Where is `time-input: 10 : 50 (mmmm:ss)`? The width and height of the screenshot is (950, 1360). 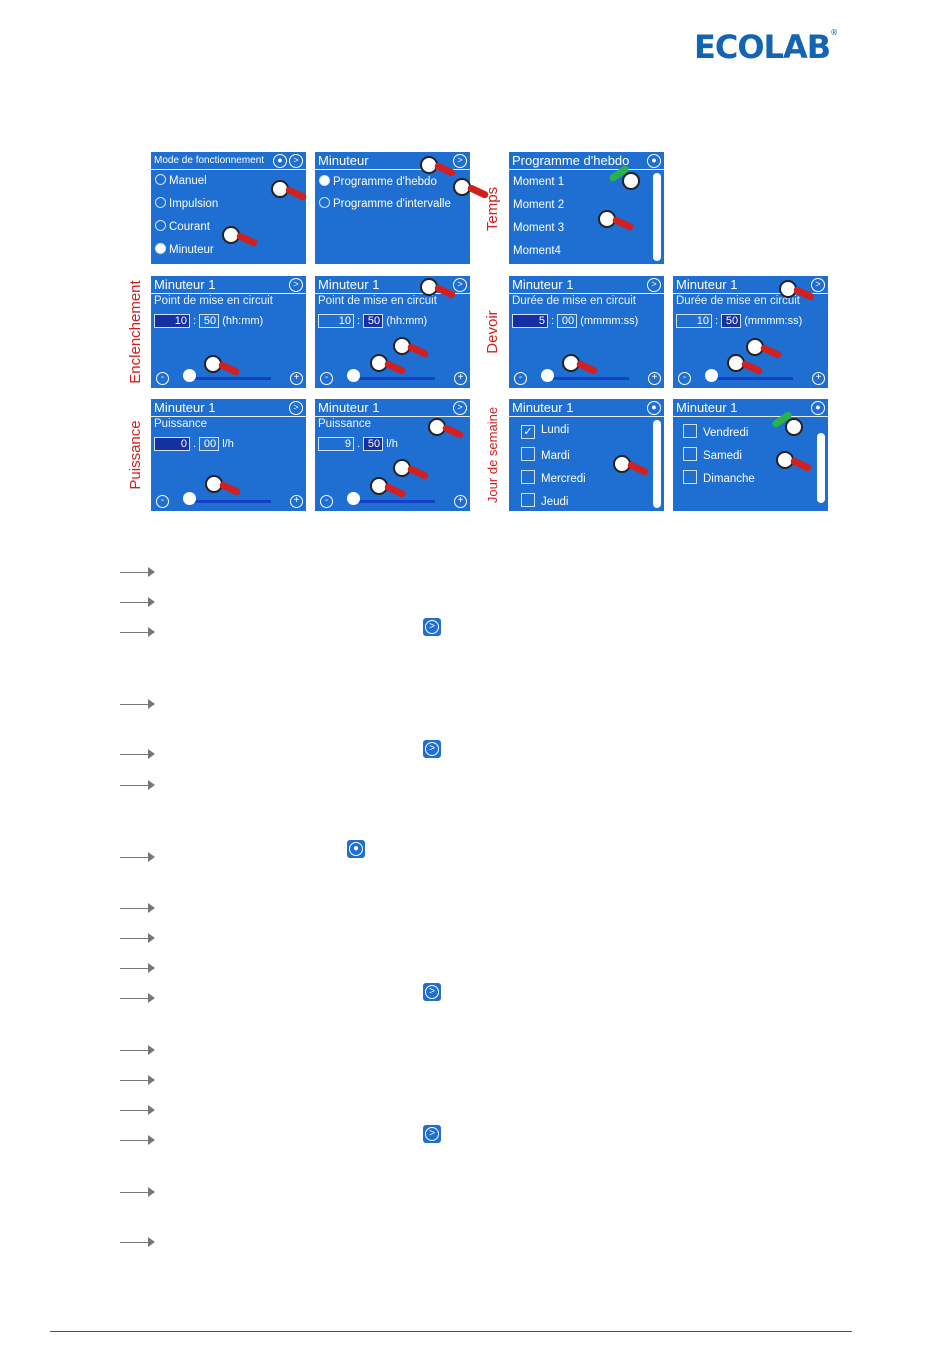
time-input: 10 : 50 (mmmm:ss) is located at coordinates (739, 321).